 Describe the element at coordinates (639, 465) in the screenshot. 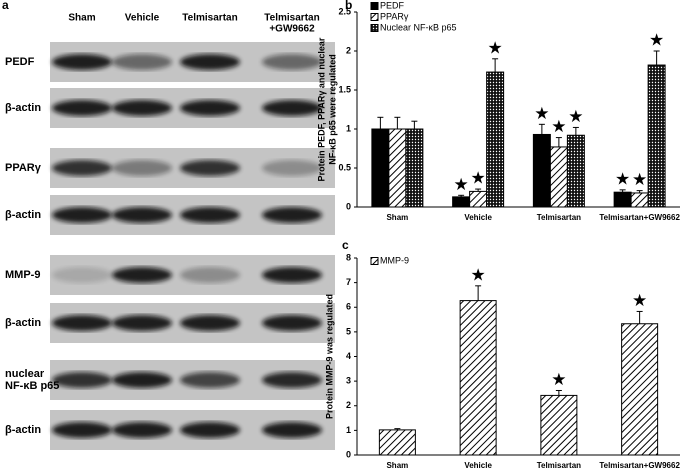

I see `x-tick-label: Telmisartan+GW9662` at that location.